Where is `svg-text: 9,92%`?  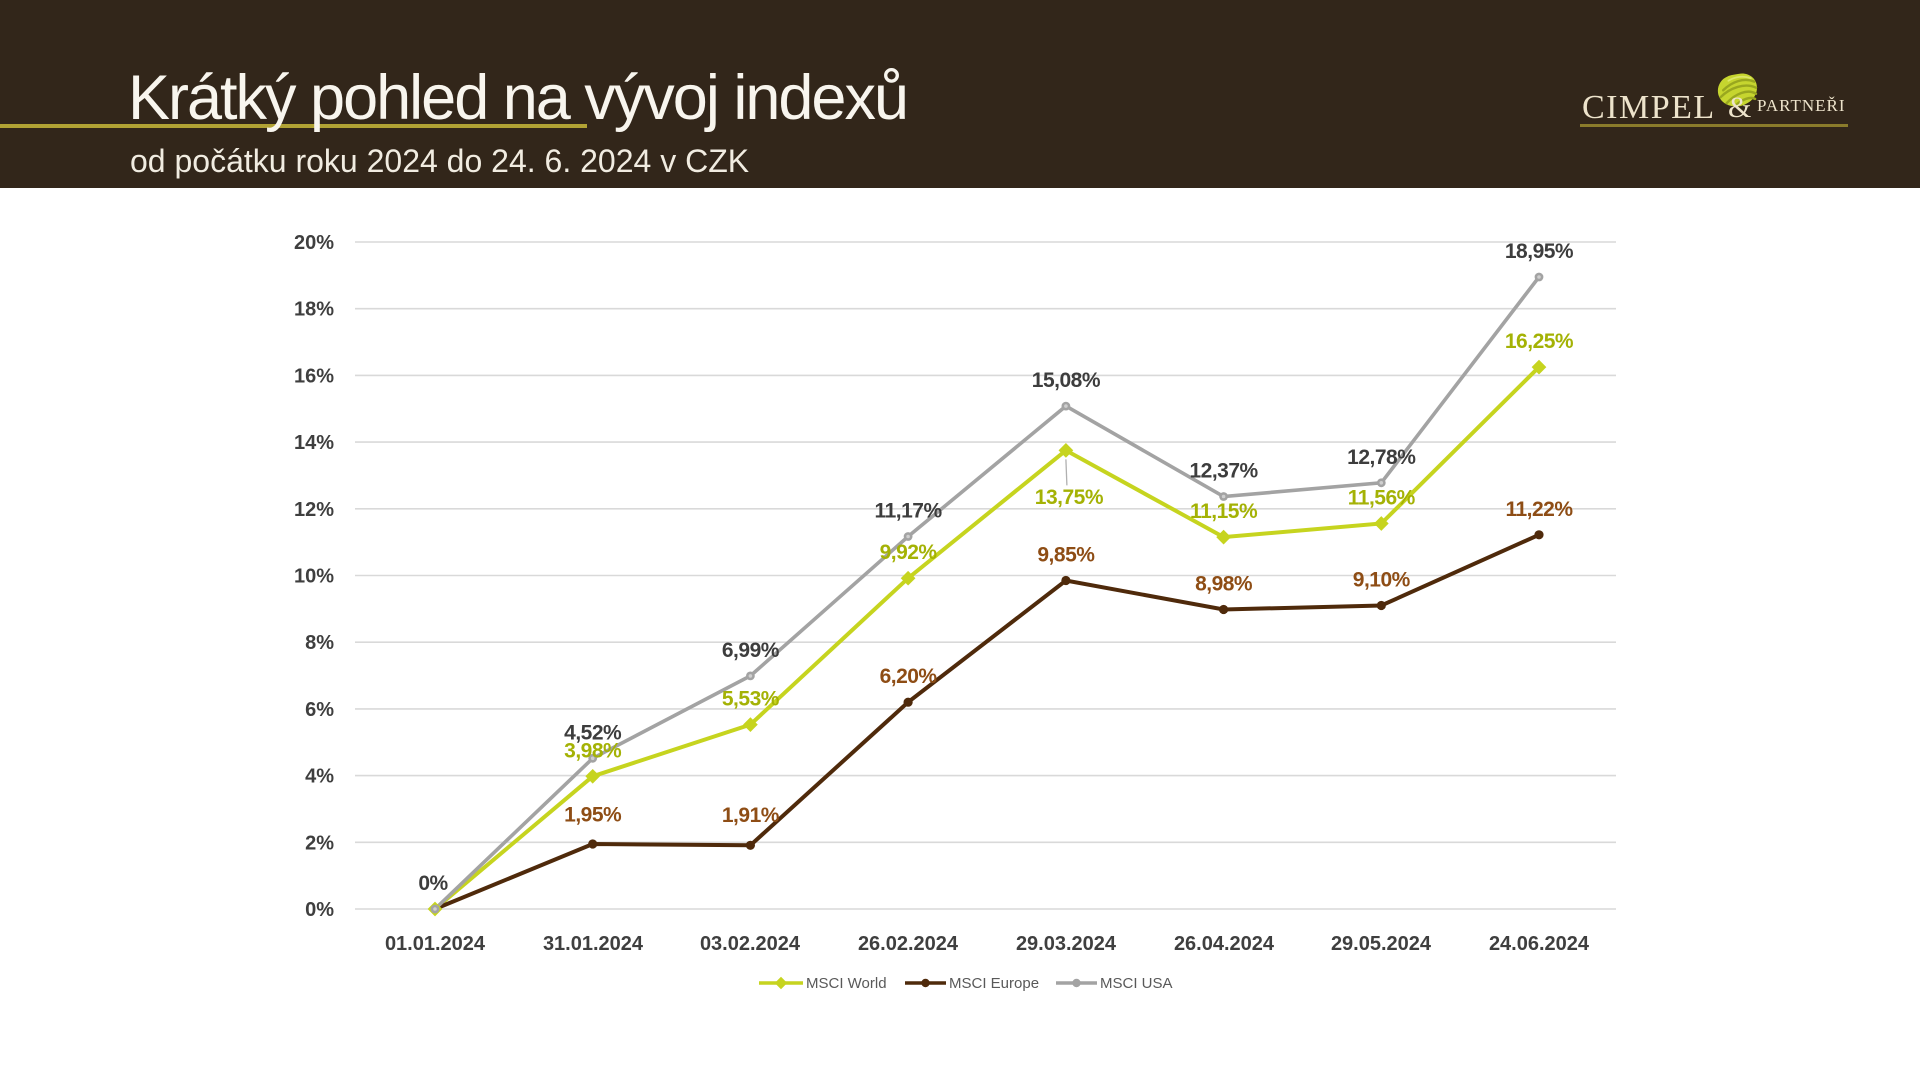
svg-text: 9,92% is located at coordinates (909, 552).